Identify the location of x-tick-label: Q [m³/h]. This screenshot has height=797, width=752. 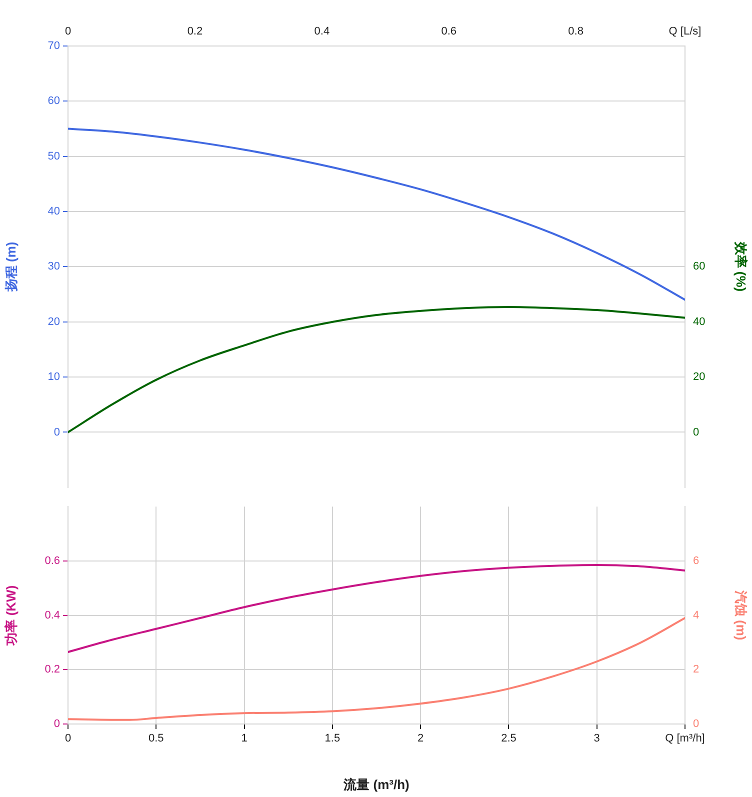
(685, 738).